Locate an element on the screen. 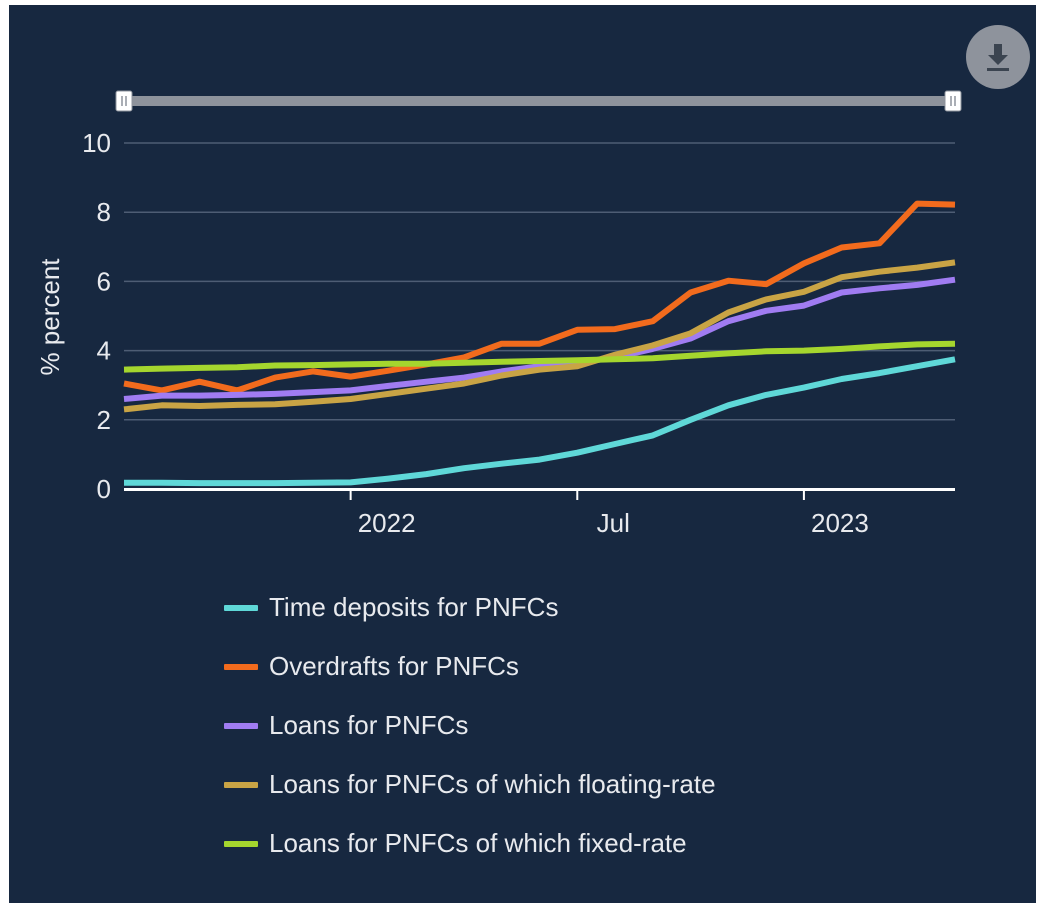 The width and height of the screenshot is (1044, 914). y-axis-label: % percent is located at coordinates (50, 317).